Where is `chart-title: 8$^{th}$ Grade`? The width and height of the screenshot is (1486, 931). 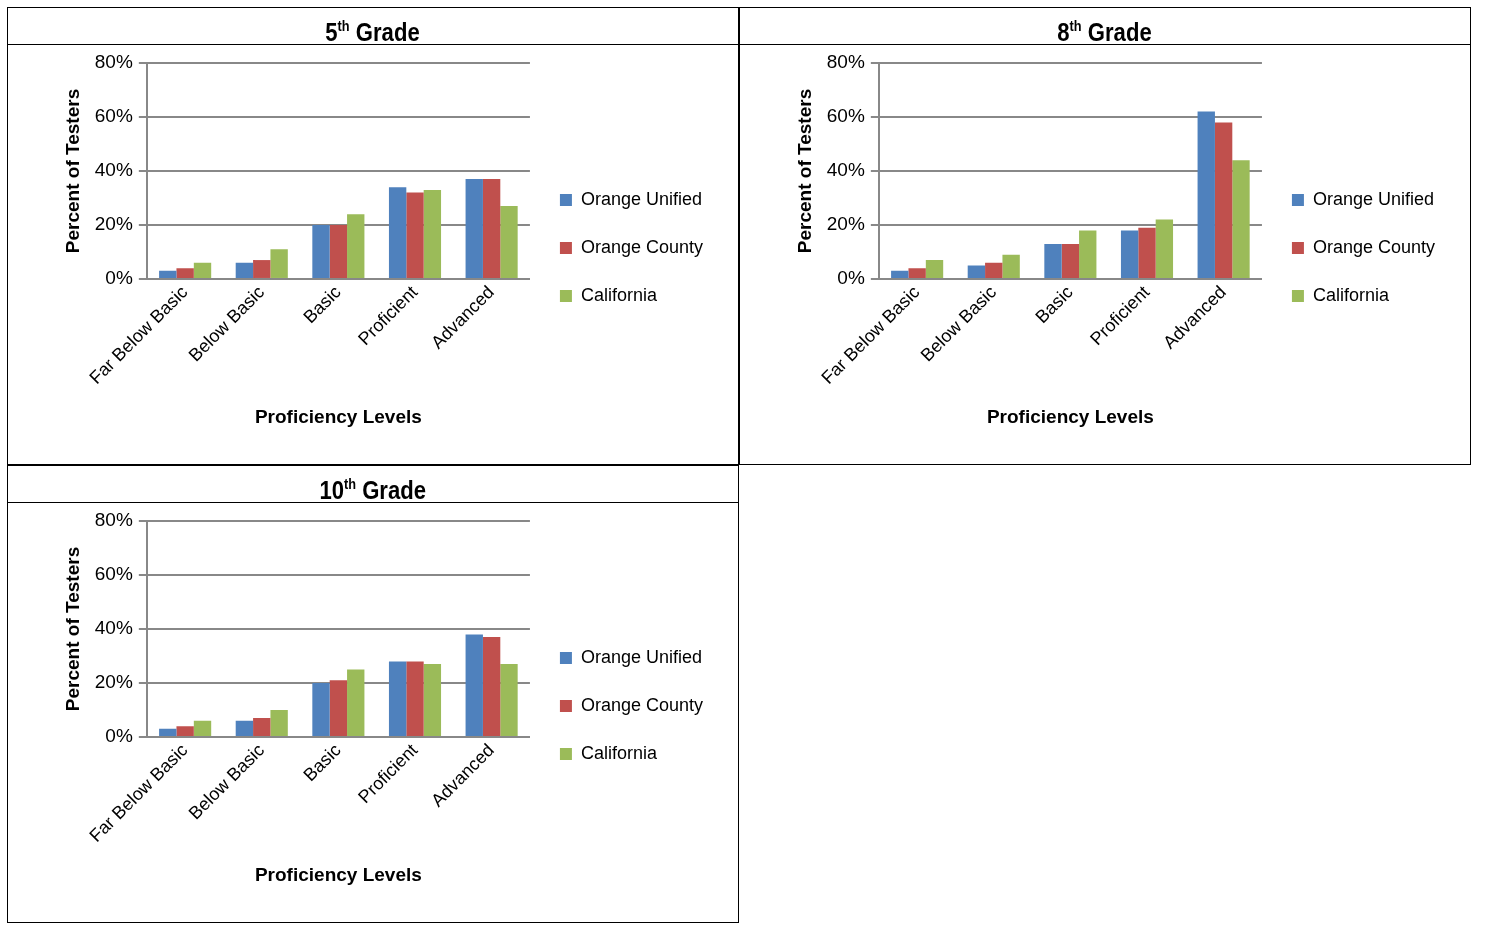
chart-title: 8$^{th}$ Grade is located at coordinates (1105, 32).